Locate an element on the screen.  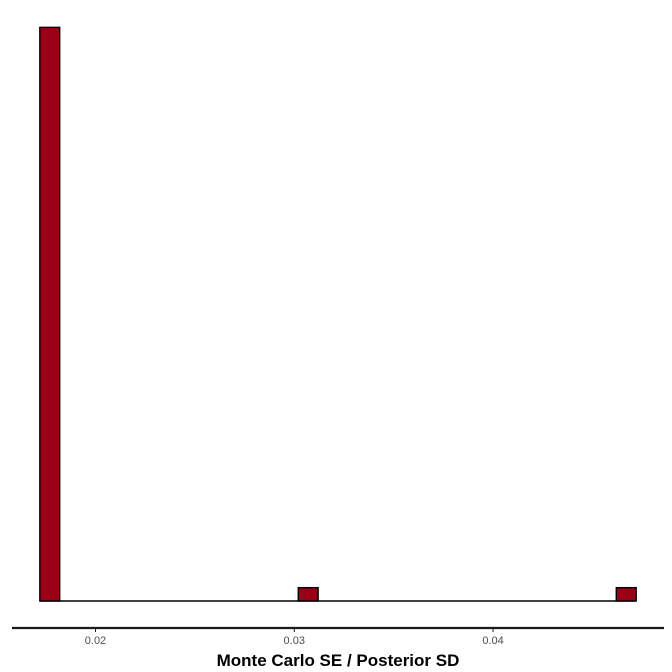
x-tick-label: 0.04 is located at coordinates (492, 641).